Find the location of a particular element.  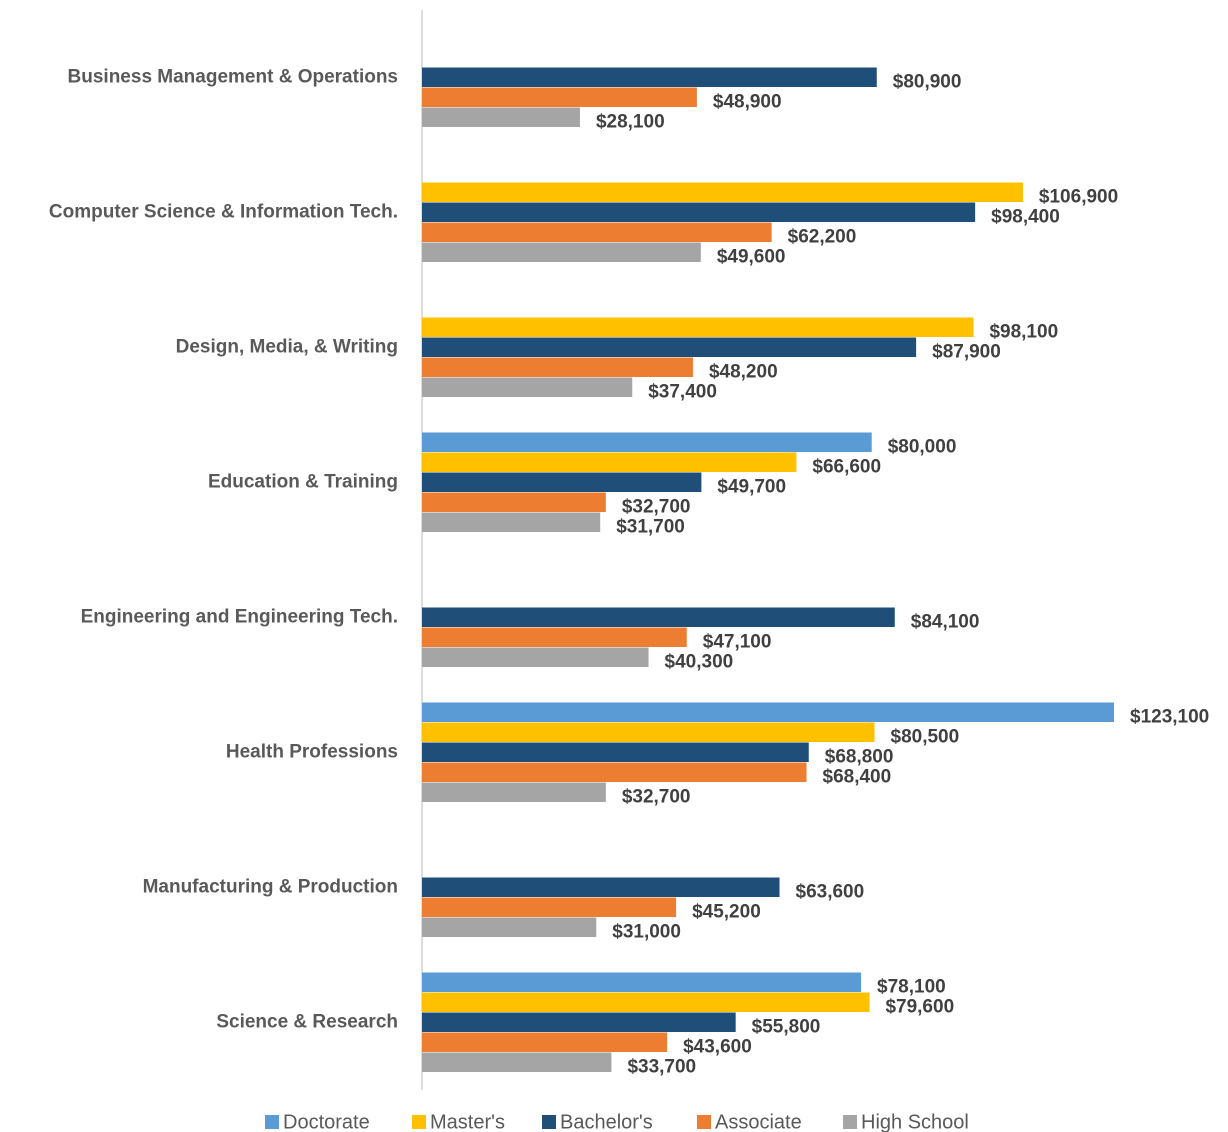

value-label: $63,600 is located at coordinates (830, 891).